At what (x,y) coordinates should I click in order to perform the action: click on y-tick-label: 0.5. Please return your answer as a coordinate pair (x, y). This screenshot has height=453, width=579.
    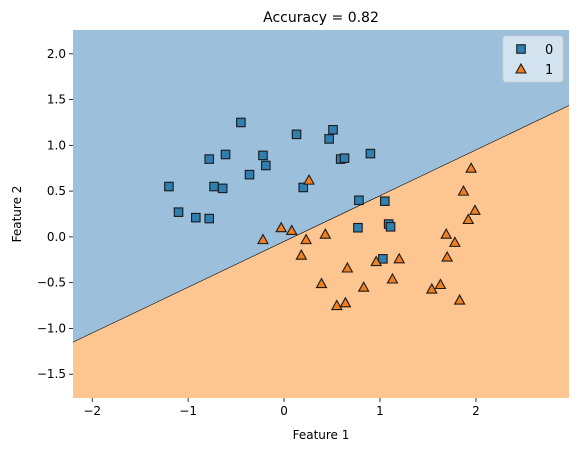
    Looking at the image, I should click on (56, 191).